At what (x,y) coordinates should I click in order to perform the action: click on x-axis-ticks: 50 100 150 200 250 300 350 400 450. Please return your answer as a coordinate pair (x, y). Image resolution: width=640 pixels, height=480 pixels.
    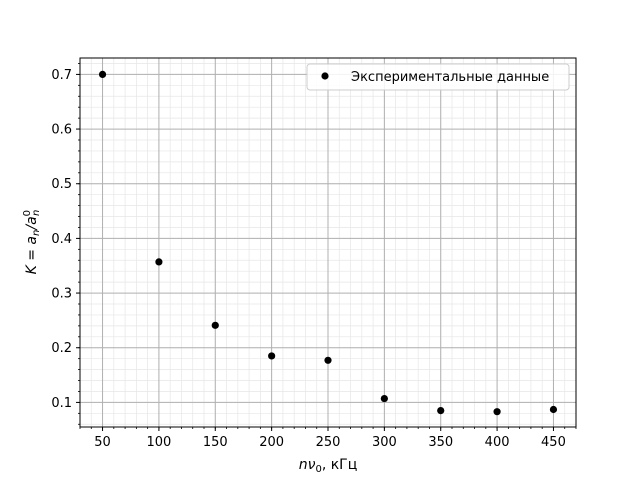
    Looking at the image, I should click on (328, 438).